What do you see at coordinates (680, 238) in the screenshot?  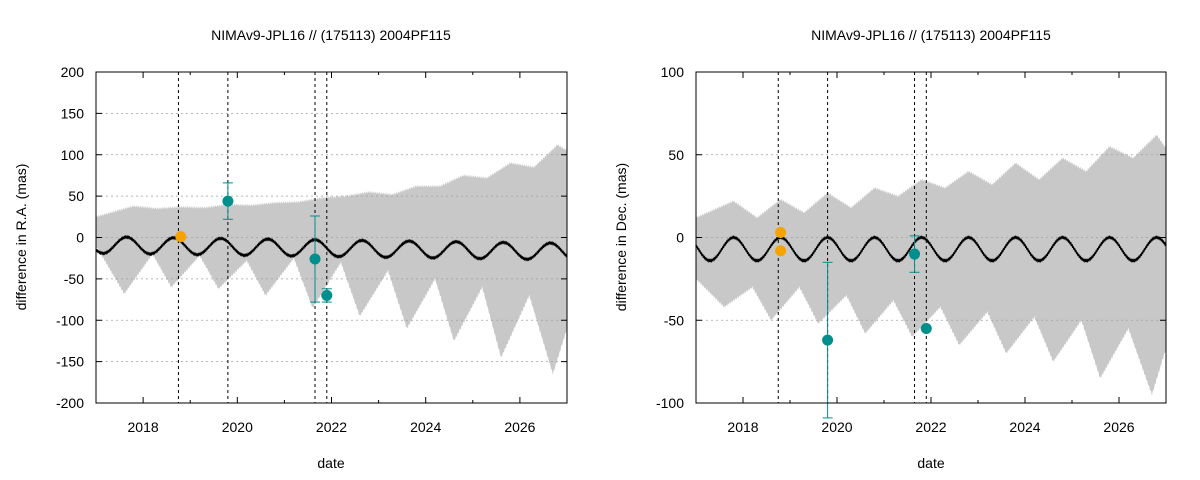 I see `chart-dec-y-tick-label: 0` at bounding box center [680, 238].